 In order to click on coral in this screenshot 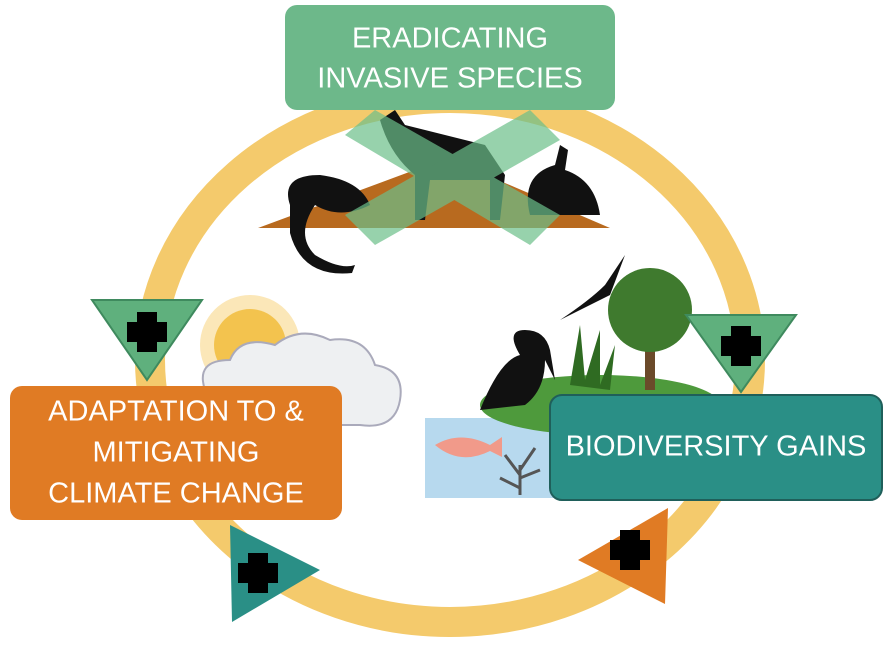, I will do `click(520, 471)`.